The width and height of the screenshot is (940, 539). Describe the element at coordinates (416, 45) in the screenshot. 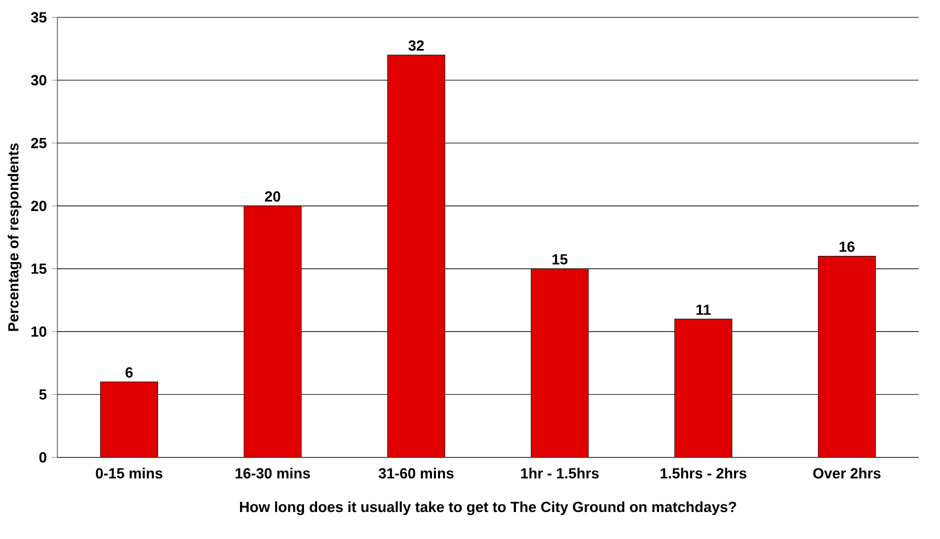

I see `data-label: 32` at that location.